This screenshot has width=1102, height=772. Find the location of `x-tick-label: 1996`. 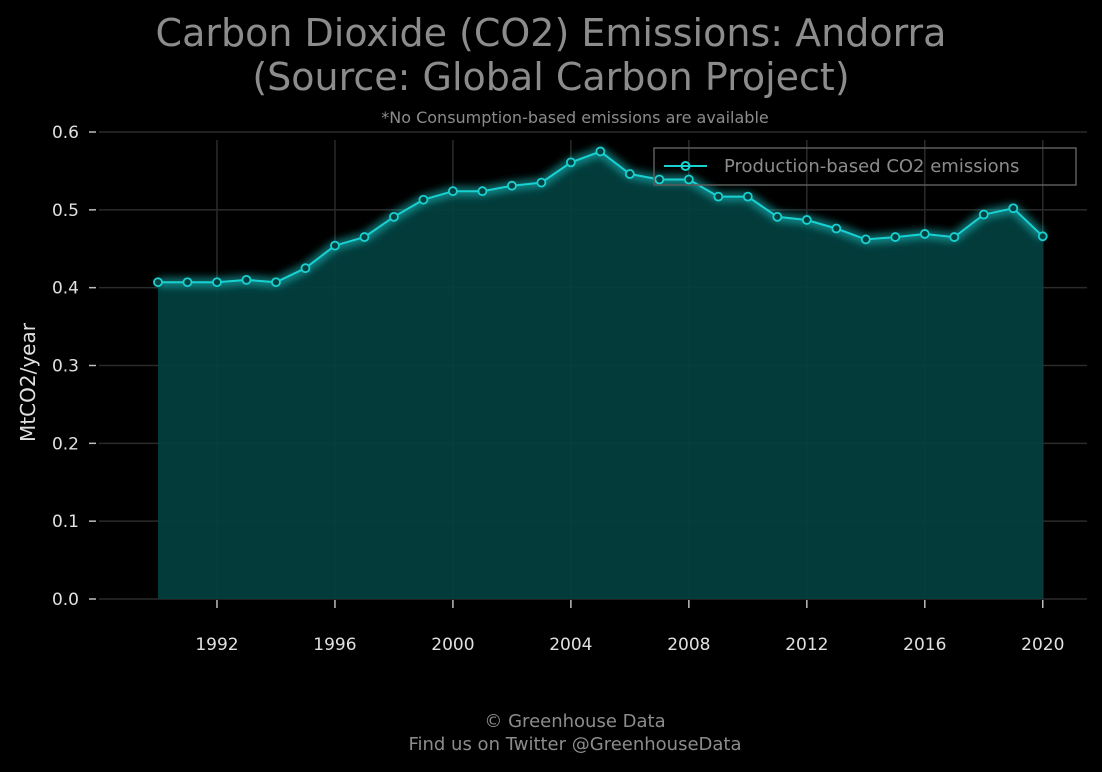

x-tick-label: 1996 is located at coordinates (334, 645).